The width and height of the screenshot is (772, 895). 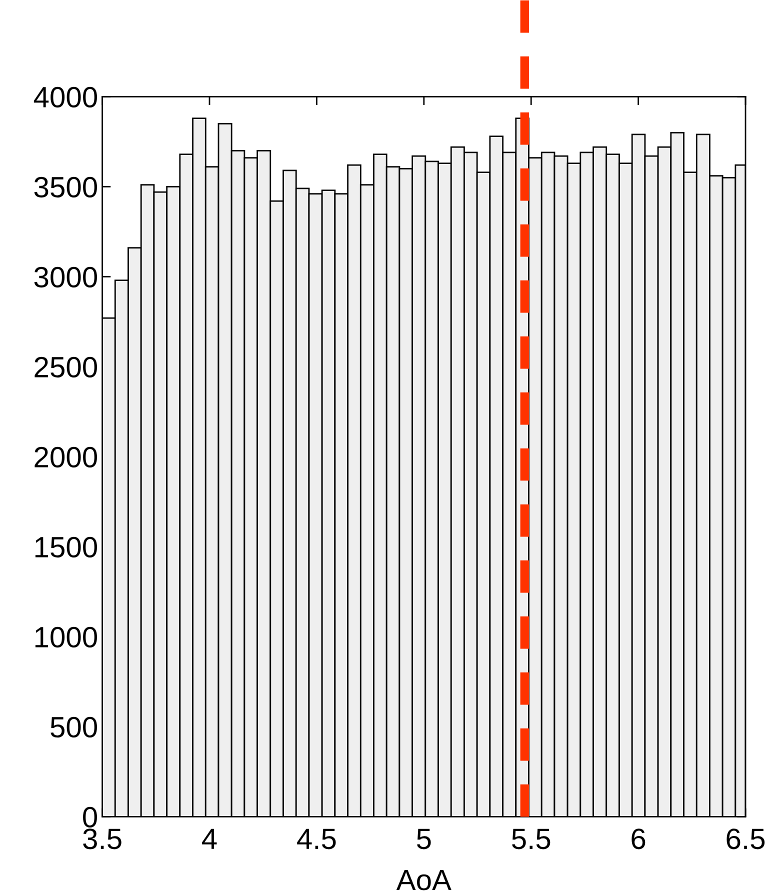 I want to click on x-tick-label: 3.5, so click(x=102, y=839).